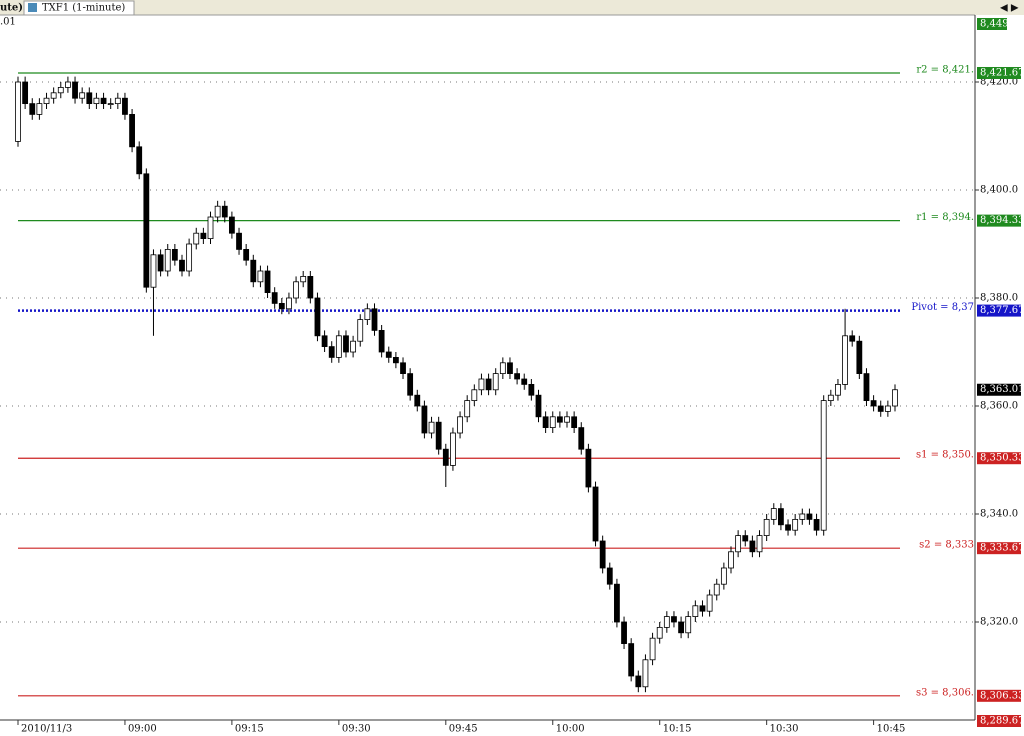 The image size is (1024, 736). What do you see at coordinates (83, 8) in the screenshot?
I see `tab-title: TXF1 (1-minute)` at bounding box center [83, 8].